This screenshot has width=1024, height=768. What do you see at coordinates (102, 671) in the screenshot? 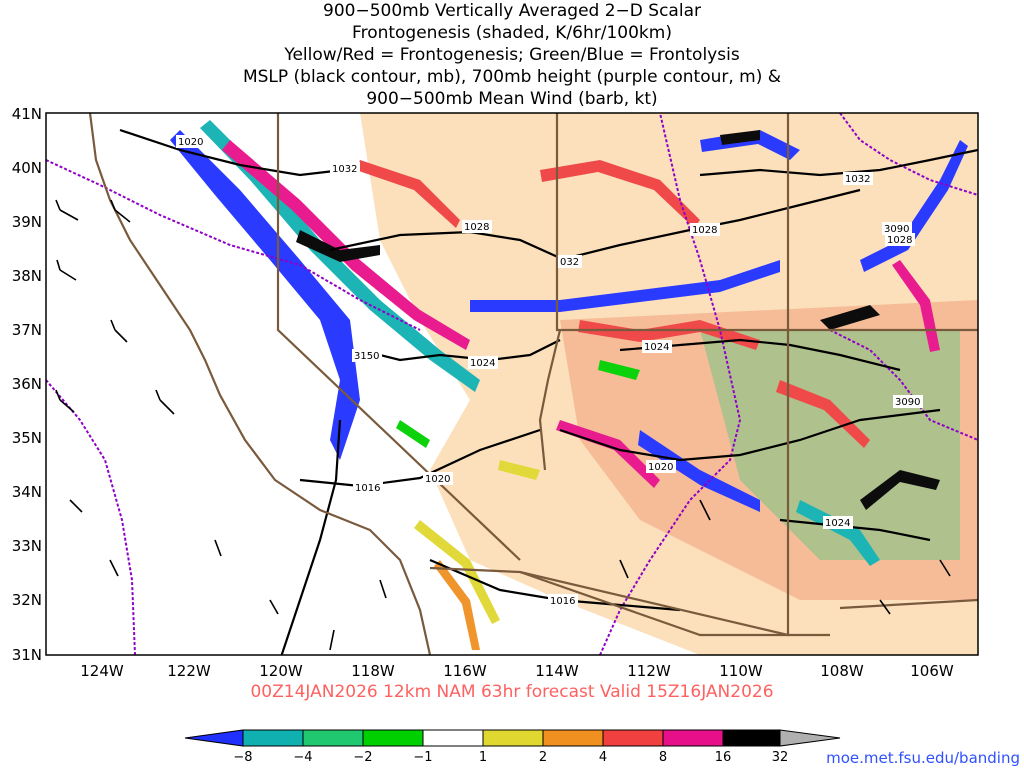
I see `lon-label: 124W` at bounding box center [102, 671].